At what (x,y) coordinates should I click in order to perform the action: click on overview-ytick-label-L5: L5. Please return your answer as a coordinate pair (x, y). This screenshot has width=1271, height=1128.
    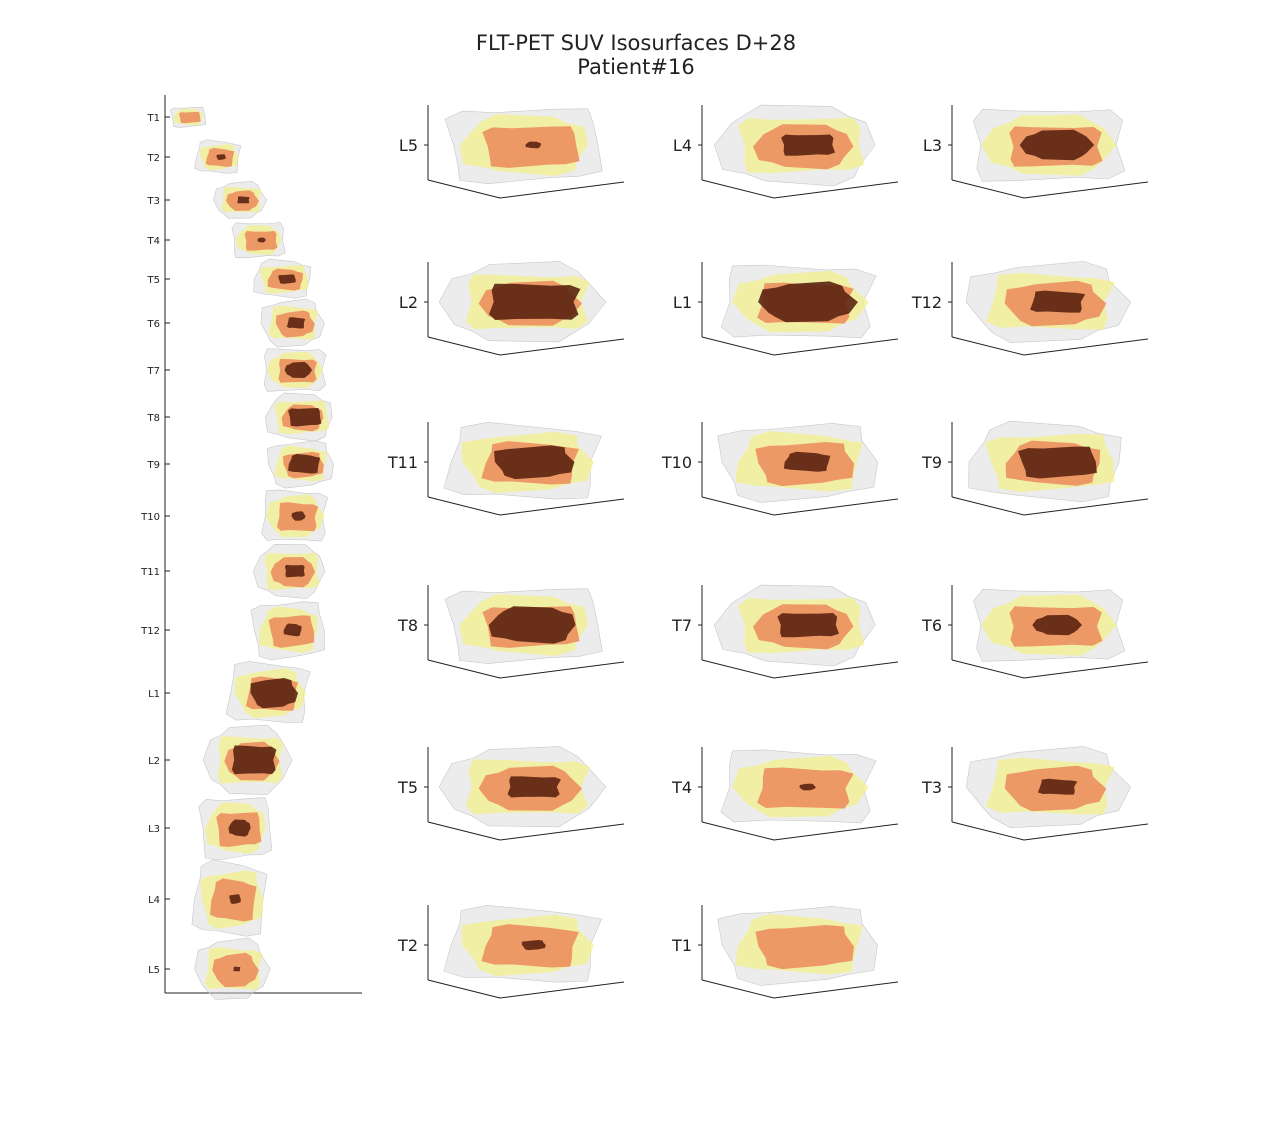
    Looking at the image, I should click on (154, 970).